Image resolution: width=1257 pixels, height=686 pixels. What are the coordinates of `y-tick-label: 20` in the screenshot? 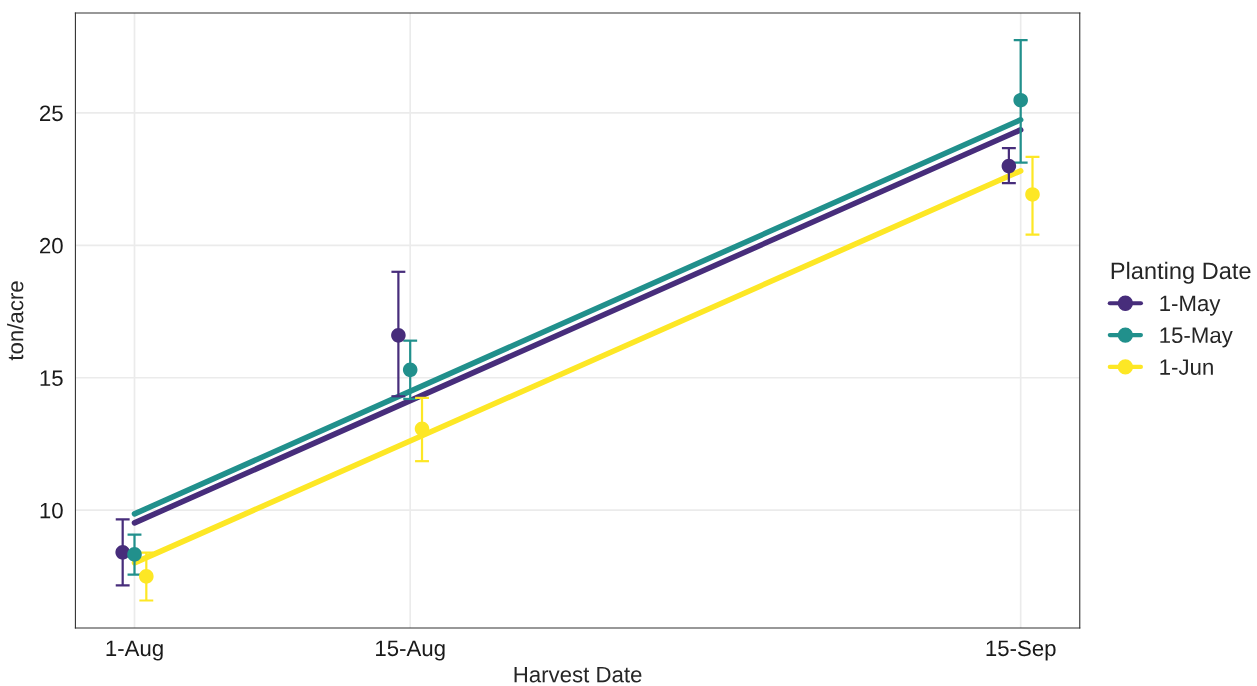 It's located at (51, 245).